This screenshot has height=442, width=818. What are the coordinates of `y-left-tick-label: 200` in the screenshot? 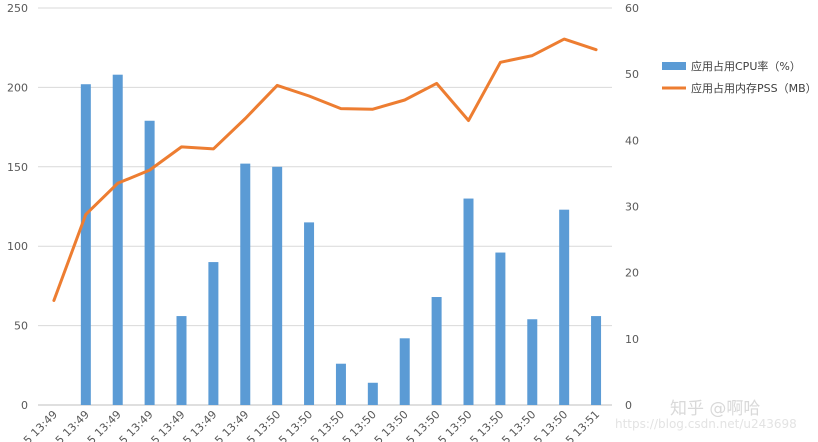 It's located at (17, 87).